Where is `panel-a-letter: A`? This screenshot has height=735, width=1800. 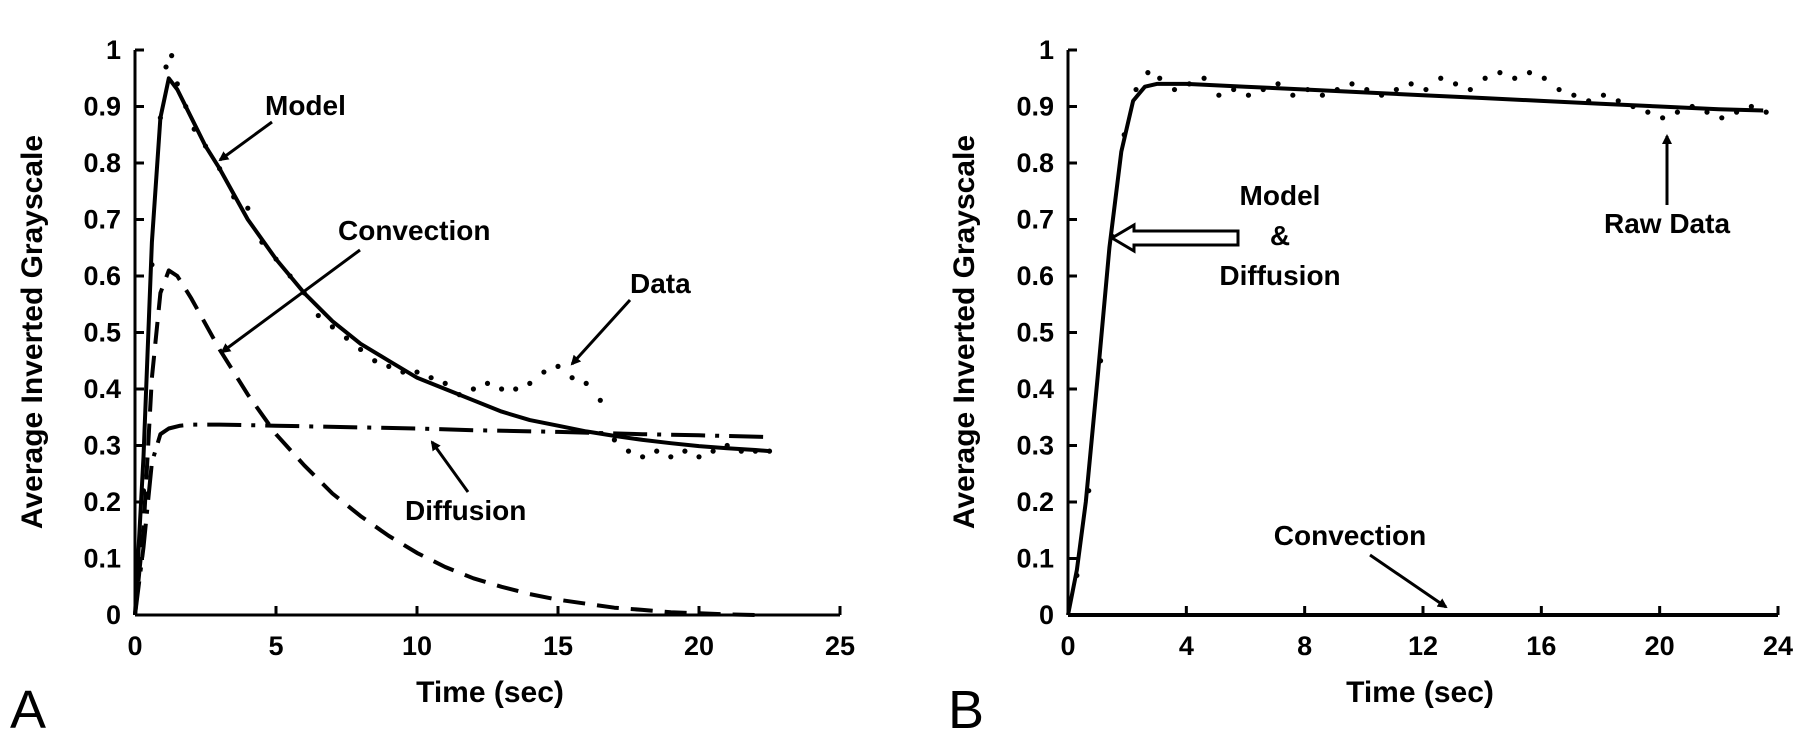 panel-a-letter: A is located at coordinates (28, 707).